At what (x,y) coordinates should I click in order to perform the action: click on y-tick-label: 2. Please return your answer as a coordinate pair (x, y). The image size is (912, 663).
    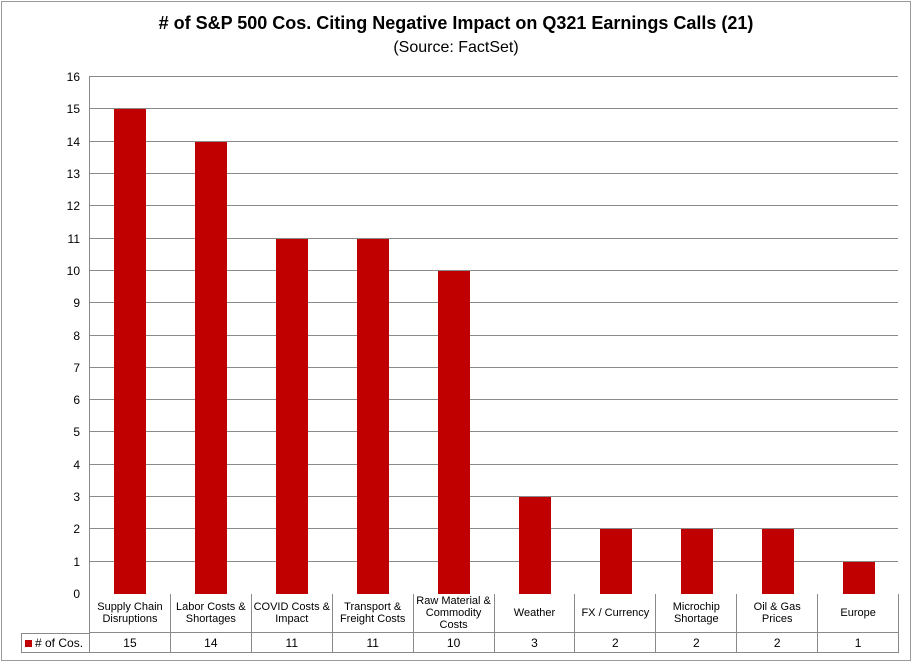
    Looking at the image, I should click on (76, 529).